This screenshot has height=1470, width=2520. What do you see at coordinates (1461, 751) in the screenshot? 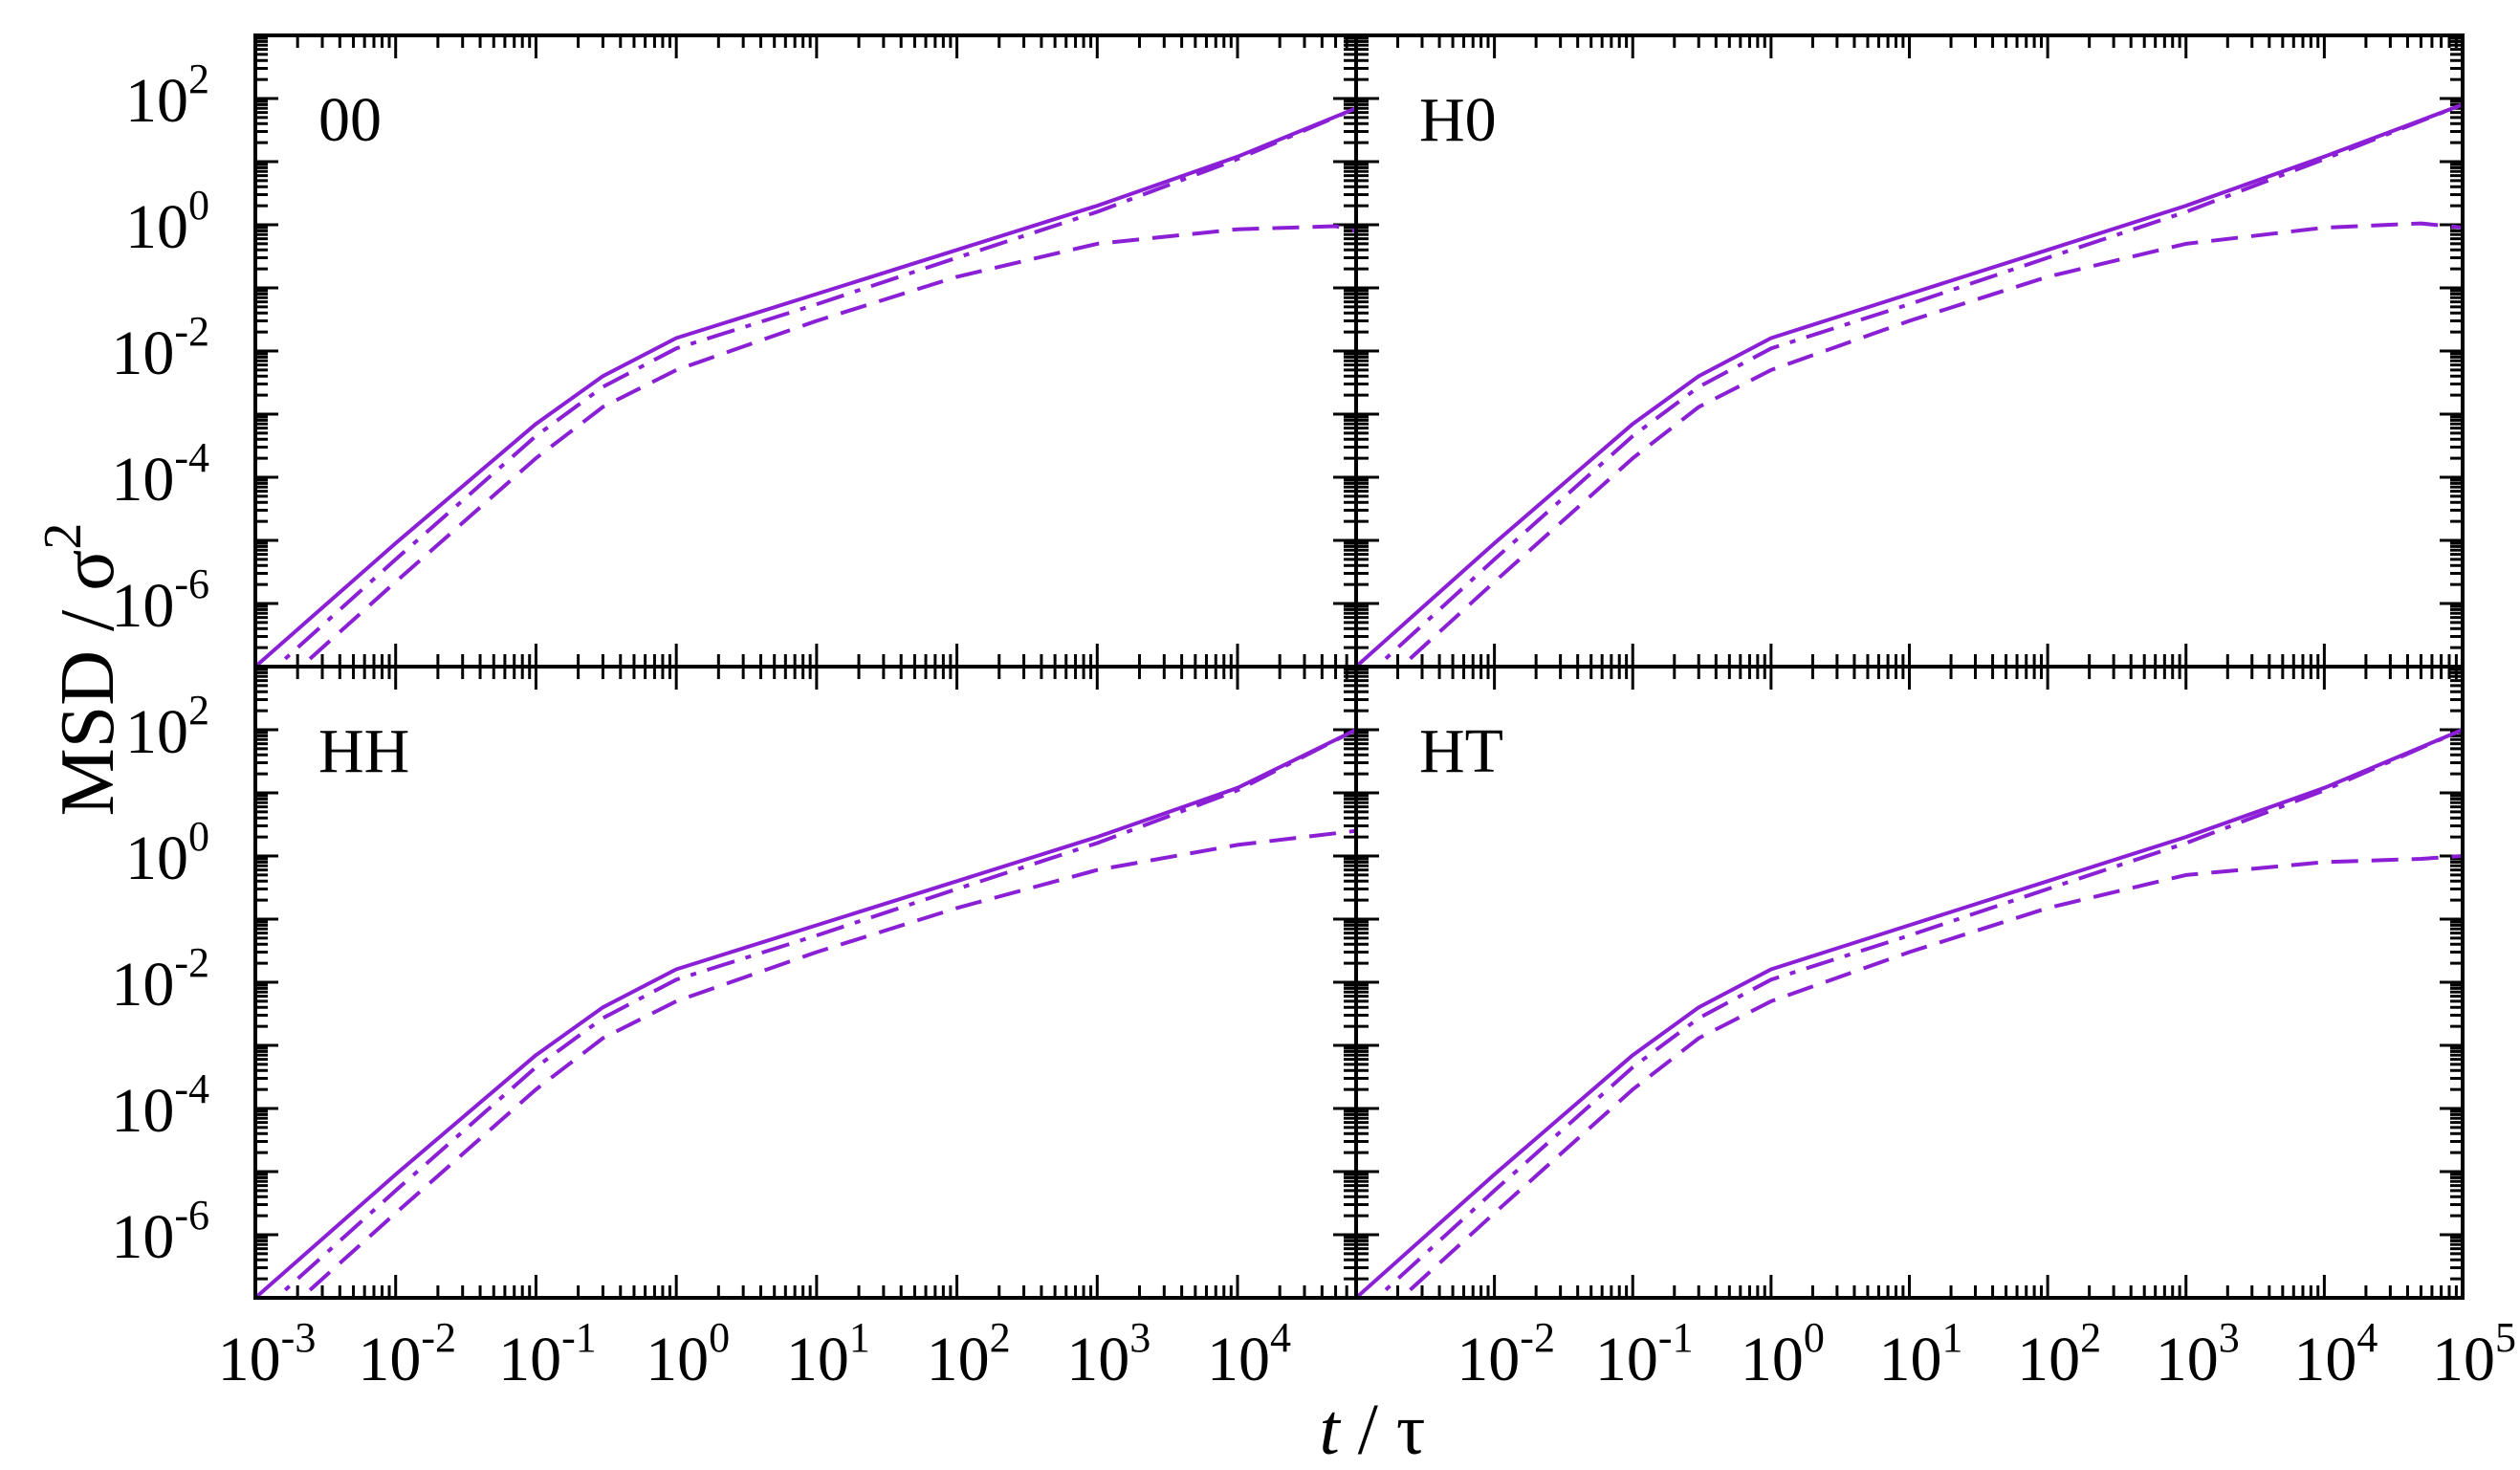
I see `panel-title: HT` at bounding box center [1461, 751].